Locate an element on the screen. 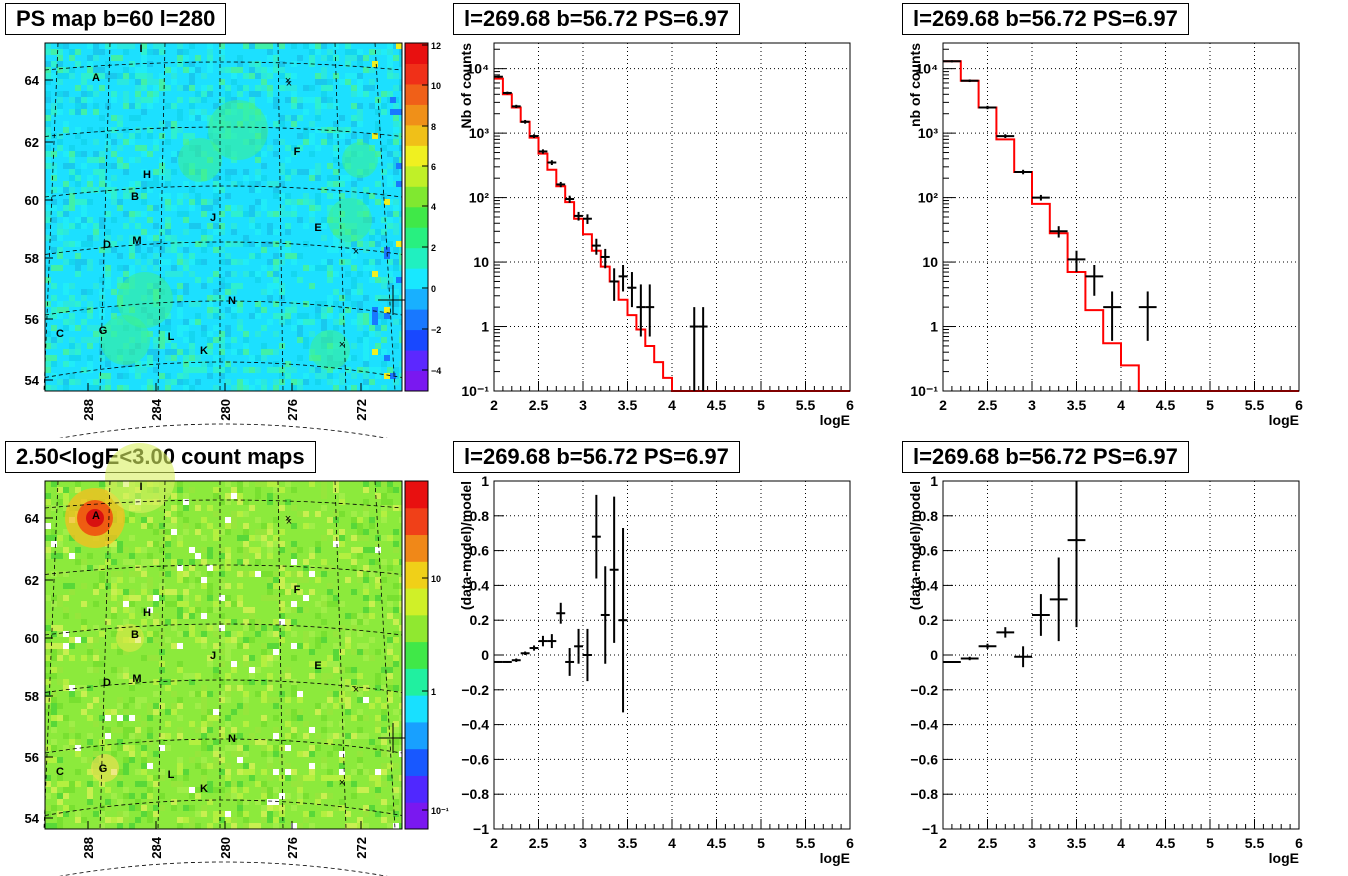 The width and height of the screenshot is (1348, 876). source-label: N is located at coordinates (232, 301).